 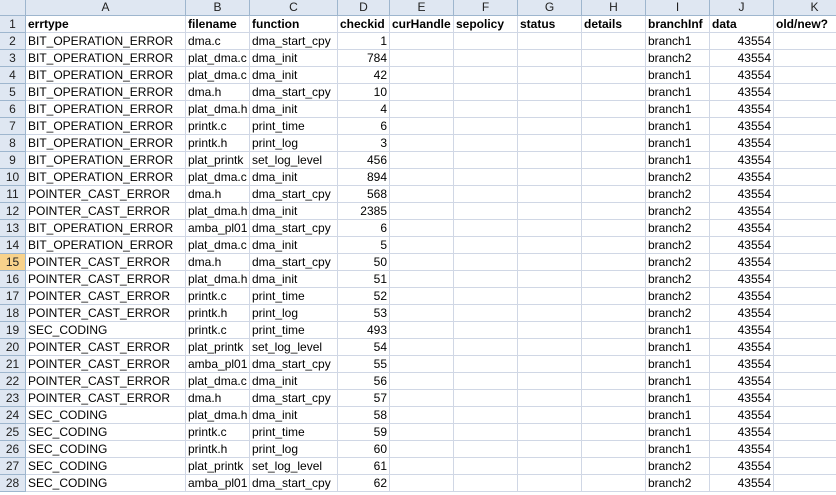 What do you see at coordinates (364, 449) in the screenshot?
I see `cell-checkid: 60` at bounding box center [364, 449].